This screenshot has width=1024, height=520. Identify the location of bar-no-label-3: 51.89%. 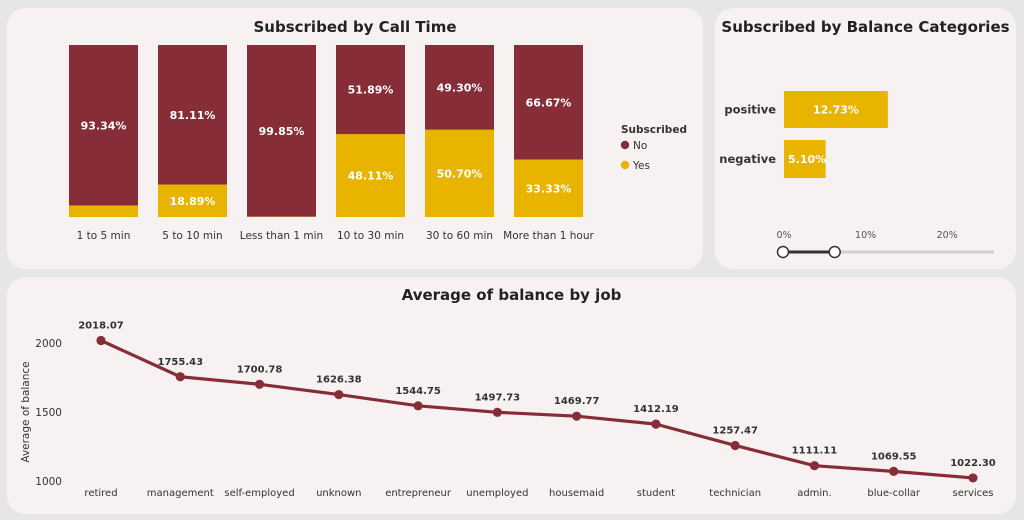
(371, 90).